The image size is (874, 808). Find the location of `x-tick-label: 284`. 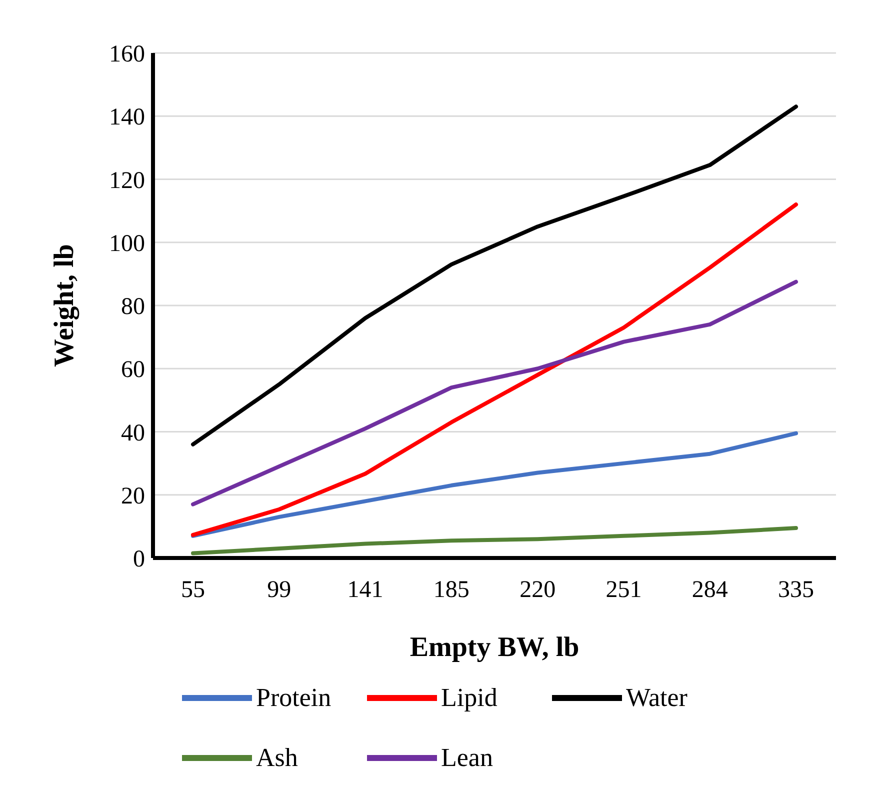

x-tick-label: 284 is located at coordinates (710, 590).